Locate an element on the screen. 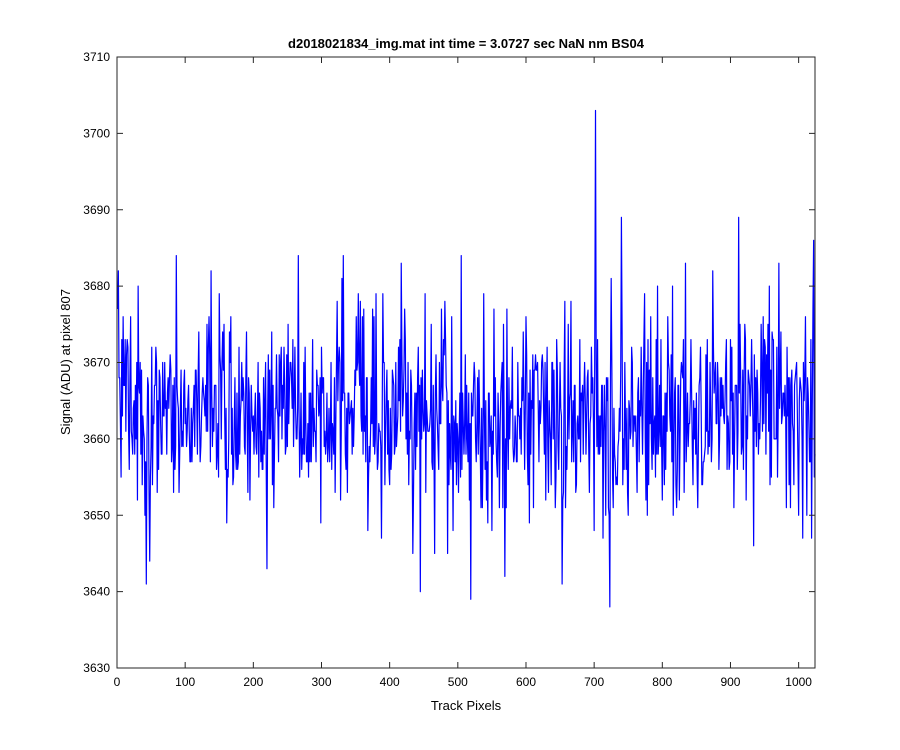  y-tick-label: 3700 is located at coordinates (96, 133).